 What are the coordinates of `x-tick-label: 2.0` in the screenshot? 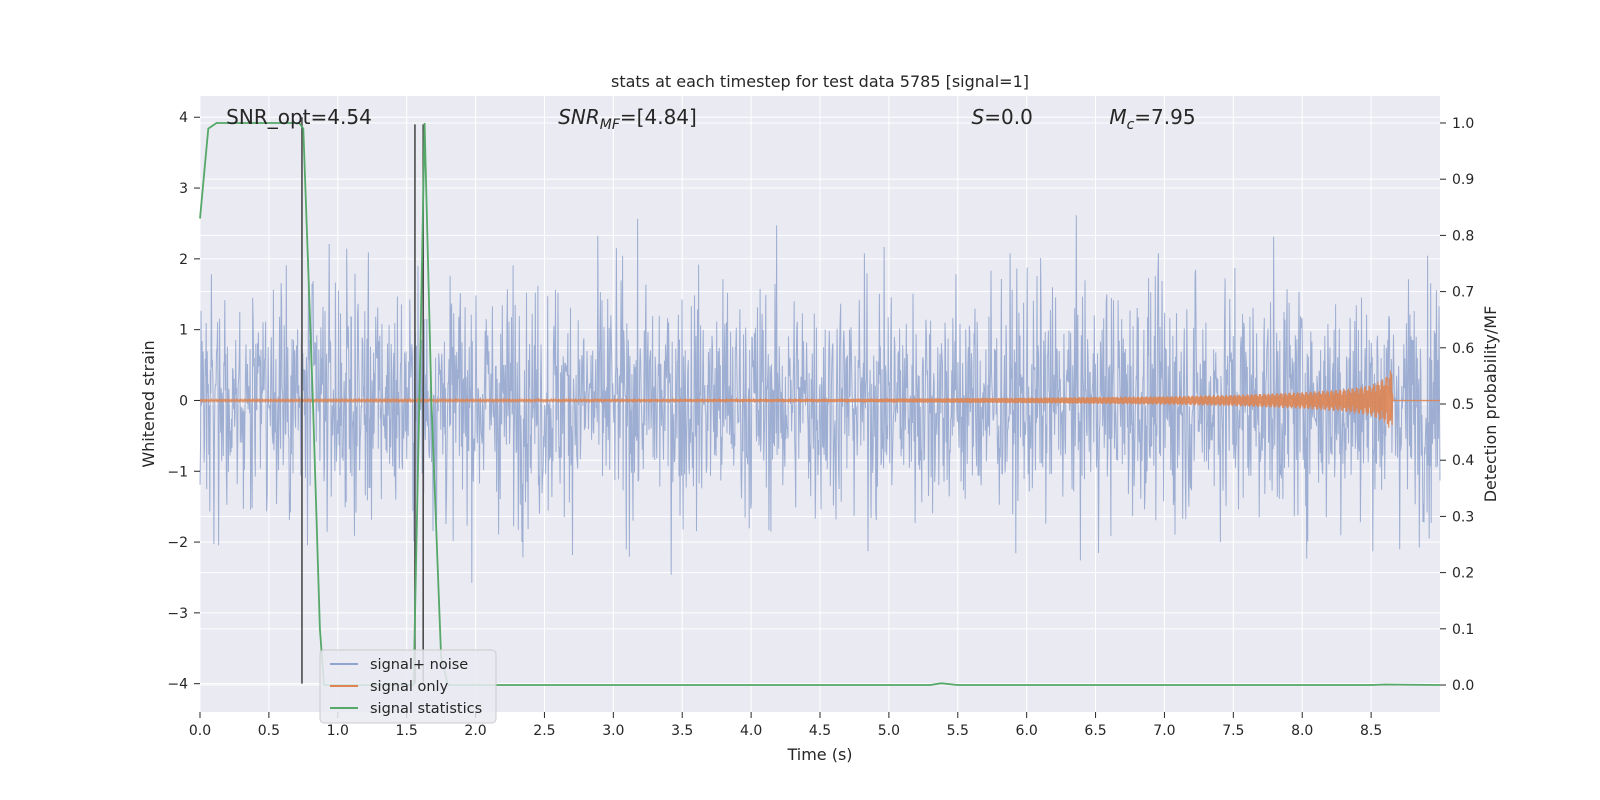 It's located at (475, 731).